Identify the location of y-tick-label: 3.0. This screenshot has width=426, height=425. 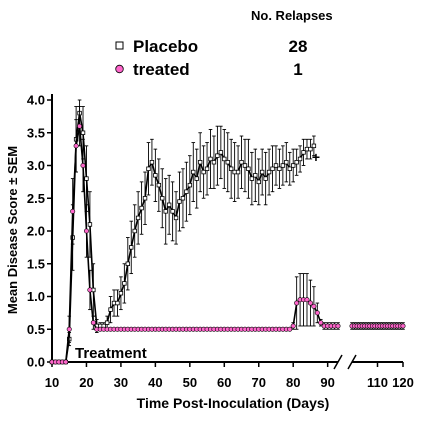
(36, 165).